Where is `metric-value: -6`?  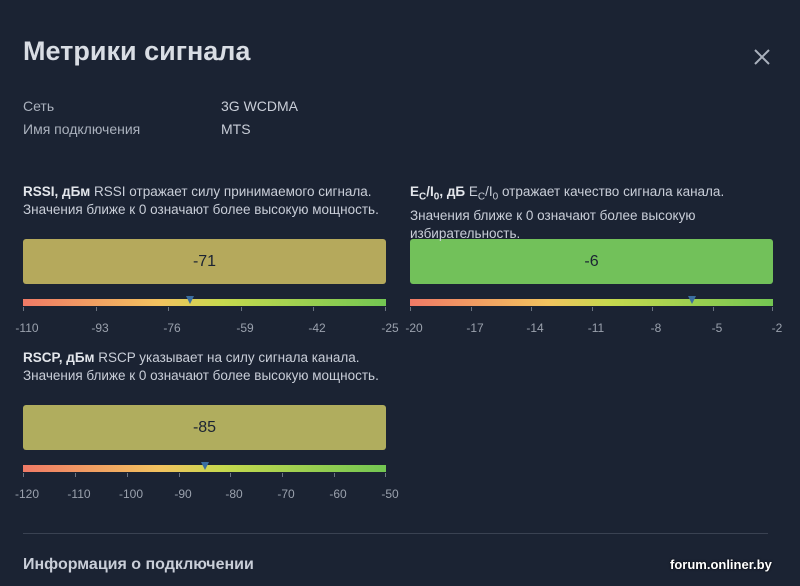 metric-value: -6 is located at coordinates (591, 261).